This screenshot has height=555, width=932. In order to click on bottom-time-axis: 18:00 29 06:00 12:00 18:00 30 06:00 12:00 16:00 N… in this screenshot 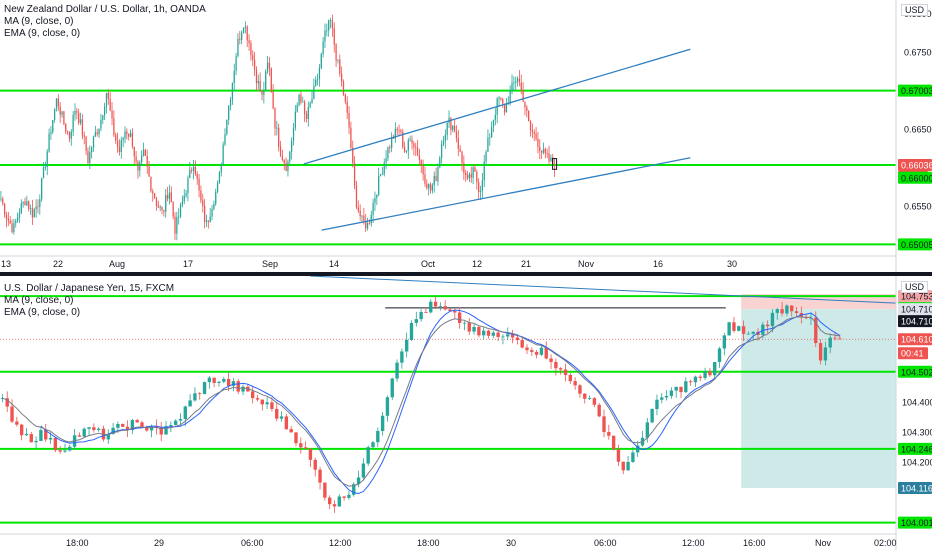, I will do `click(448, 540)`.